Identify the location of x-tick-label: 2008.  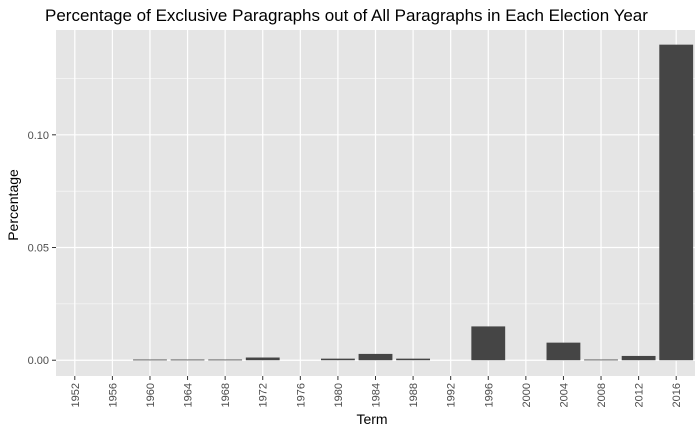
(602, 395).